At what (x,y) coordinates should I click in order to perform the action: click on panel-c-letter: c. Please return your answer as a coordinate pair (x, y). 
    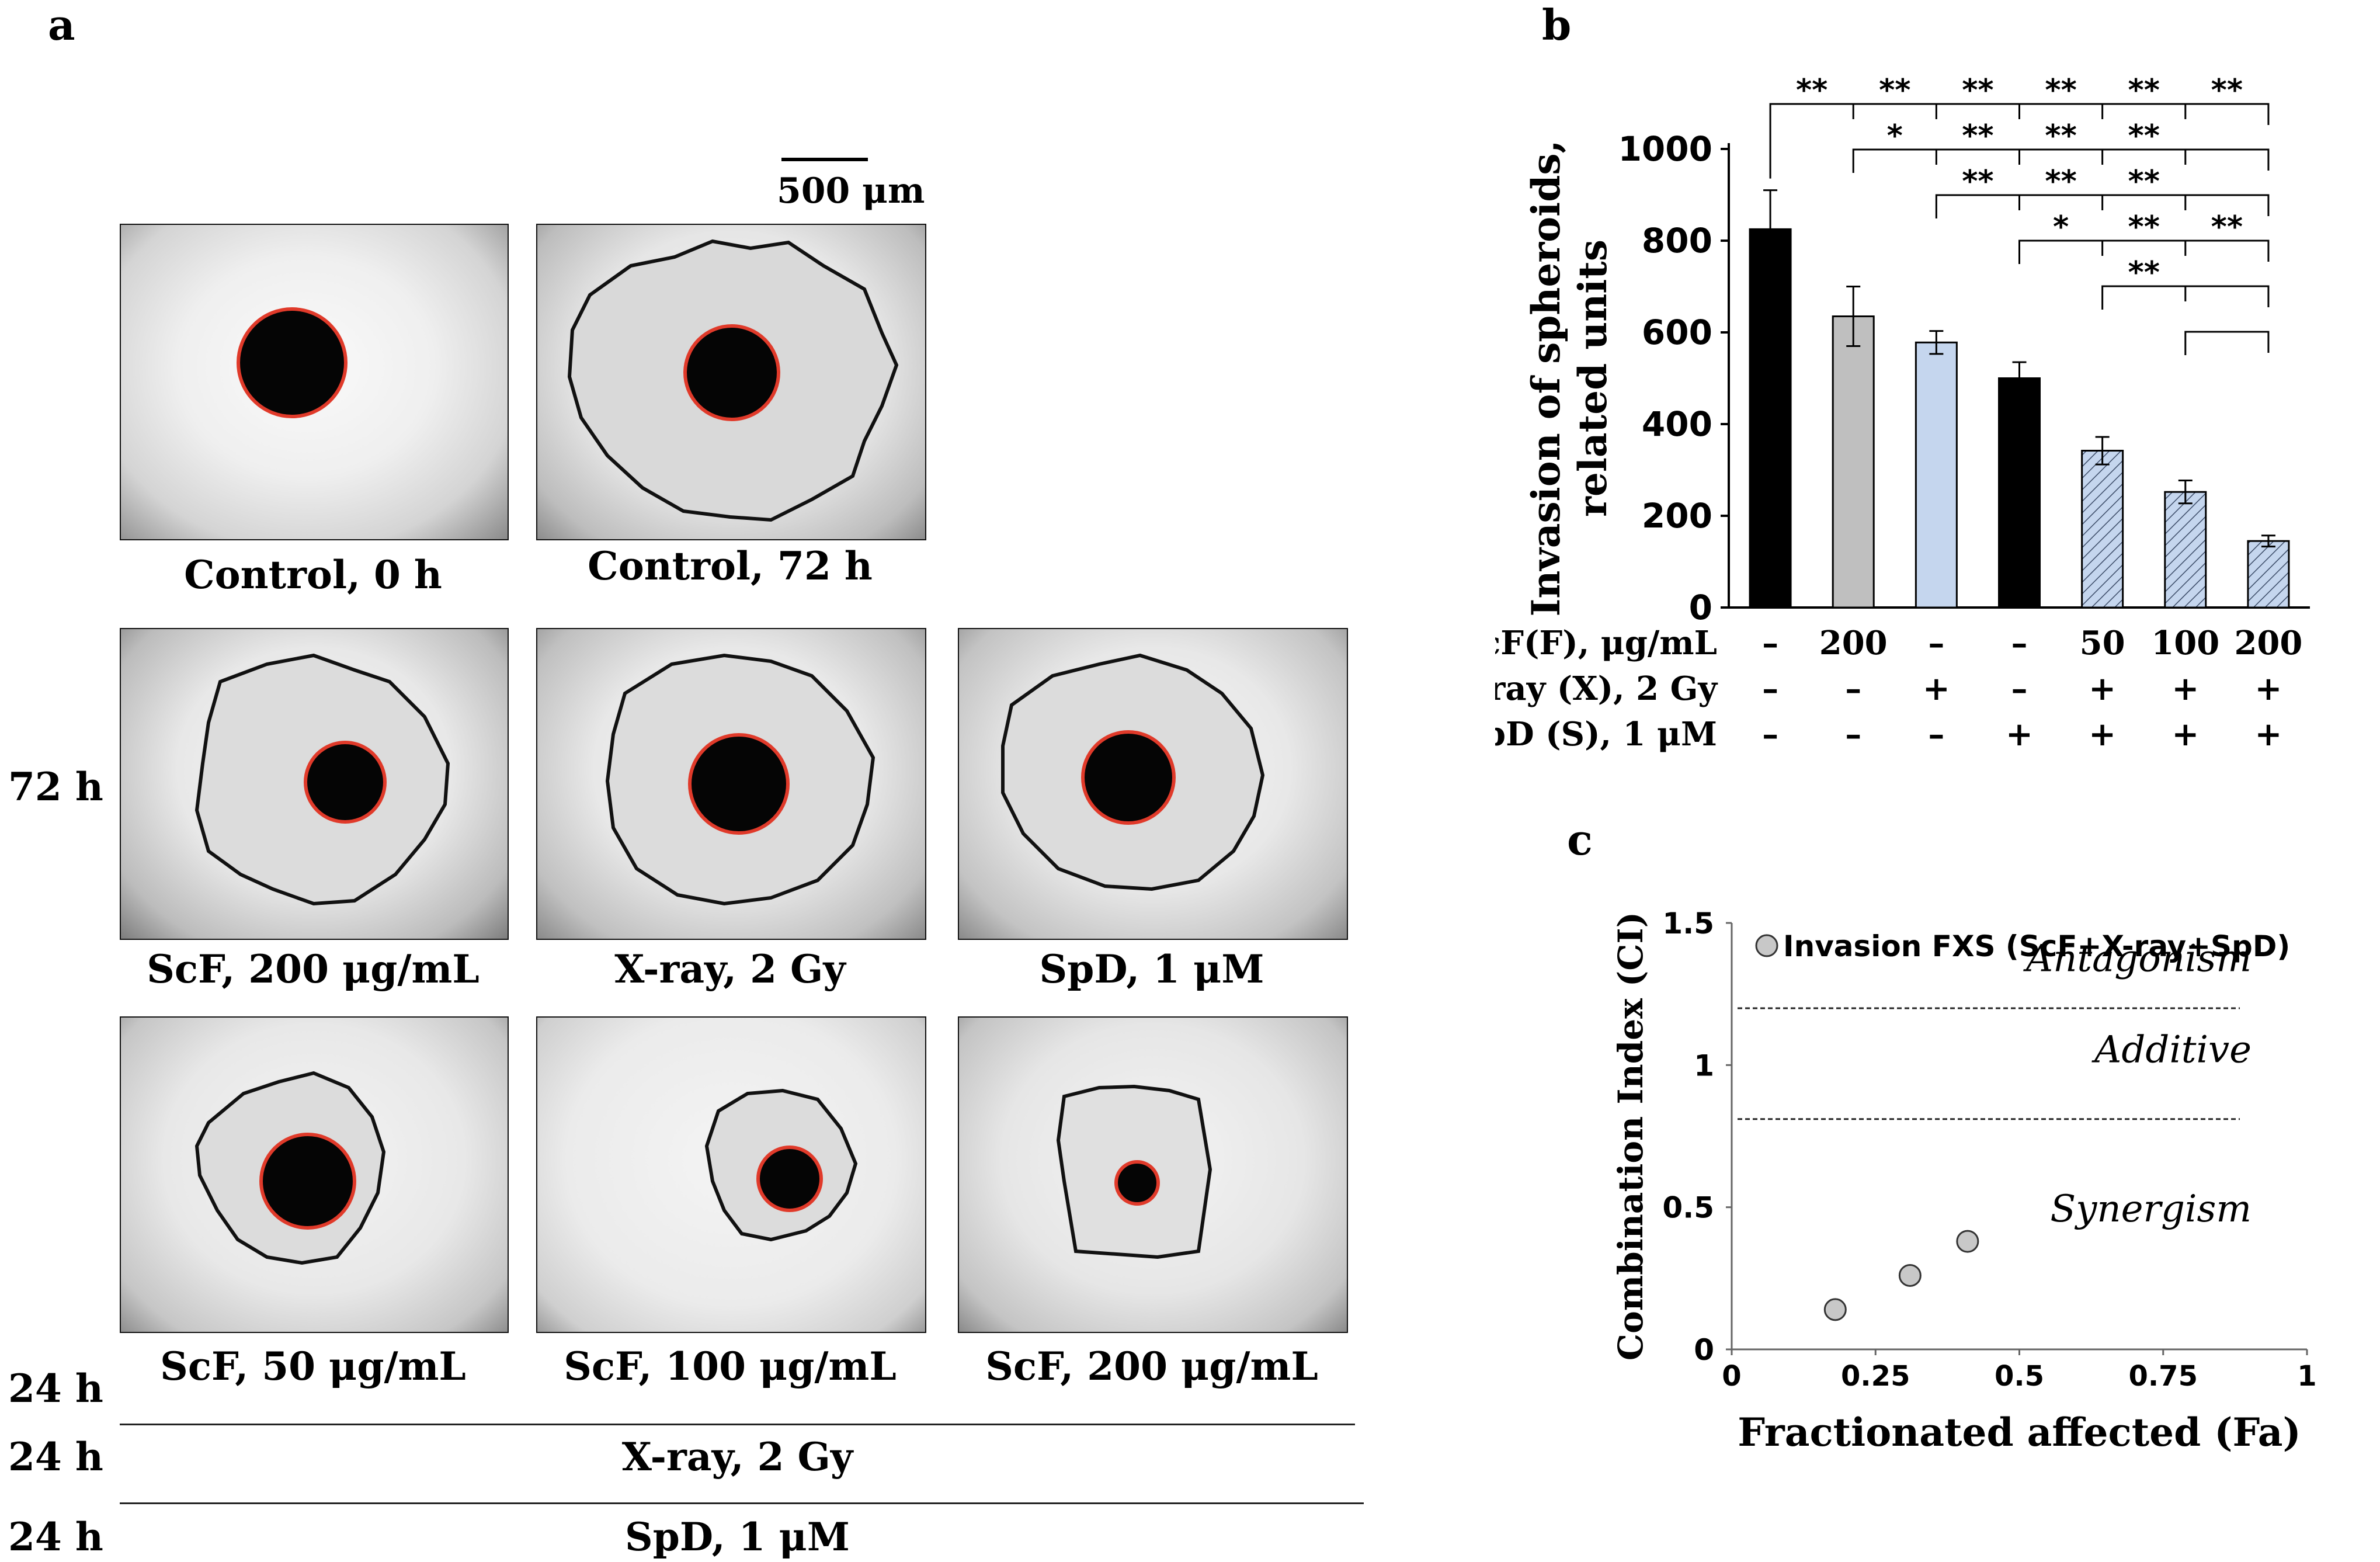
    Looking at the image, I should click on (1580, 840).